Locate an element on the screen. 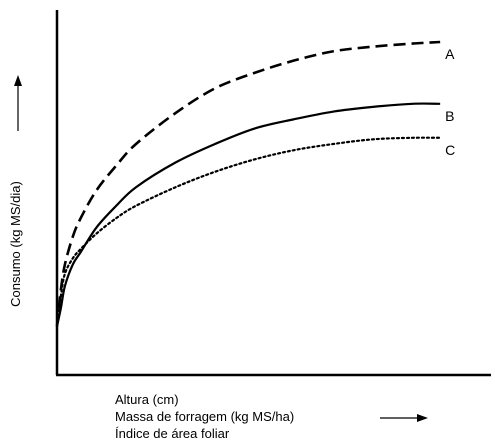 The height and width of the screenshot is (441, 495). x-axis-label-leaf-area-index: Índice de área foliar is located at coordinates (172, 433).